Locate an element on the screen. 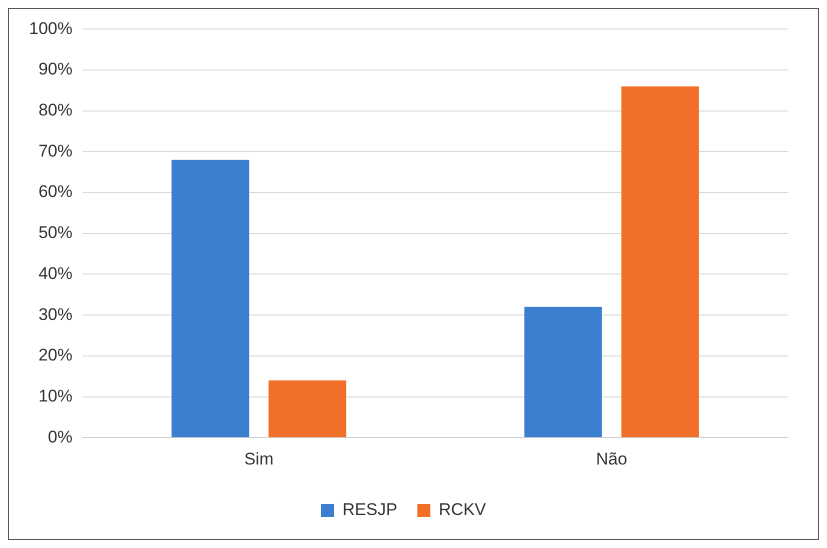  y-tick-label: 60% is located at coordinates (55, 192).